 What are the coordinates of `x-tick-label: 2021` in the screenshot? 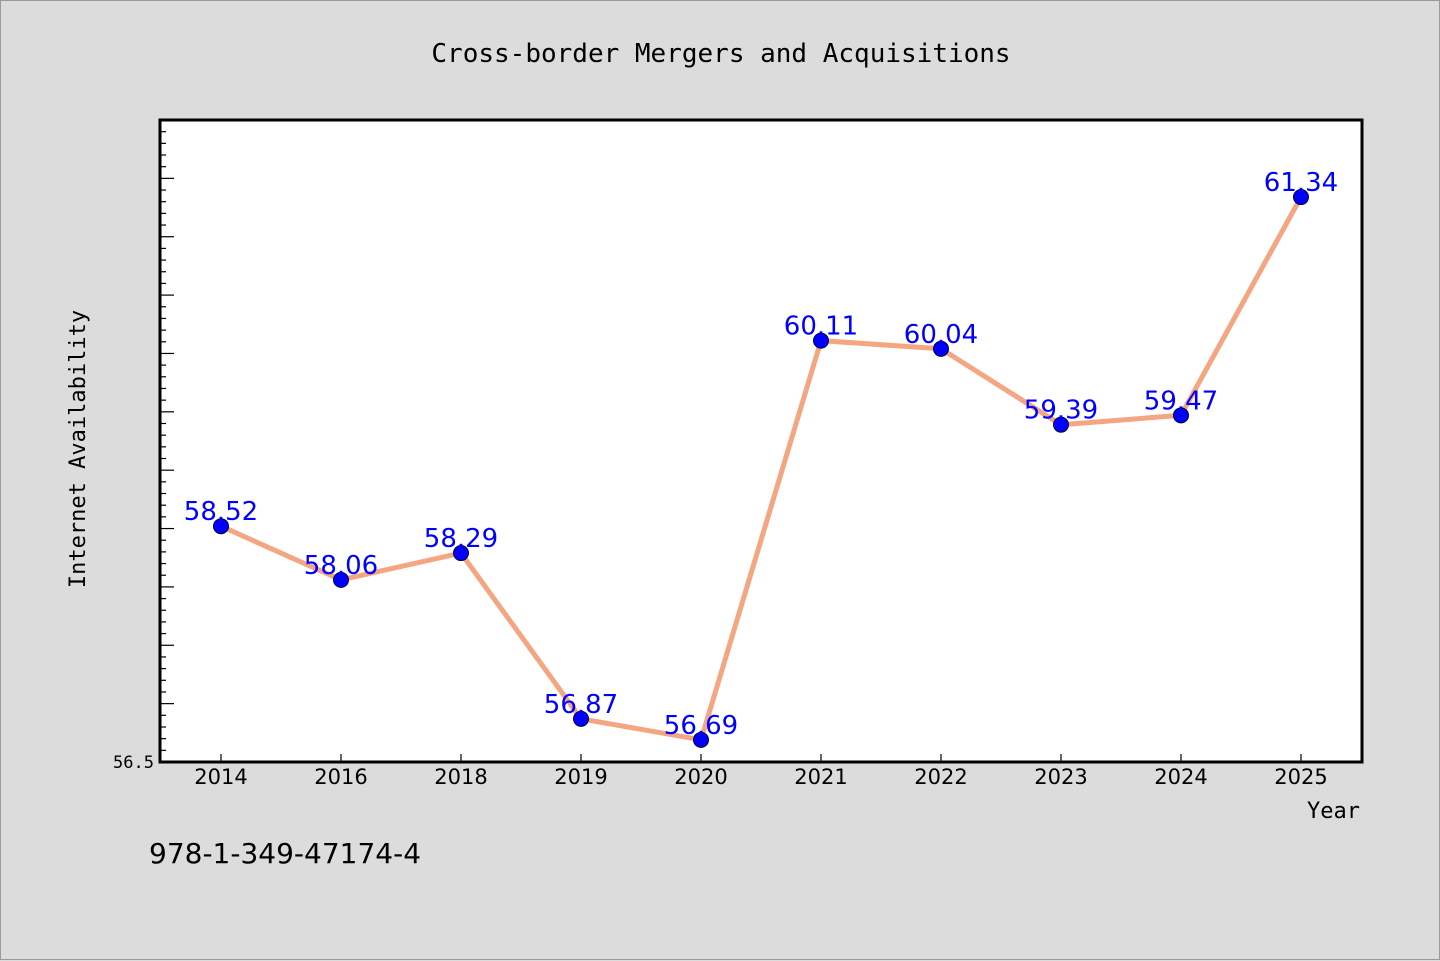 It's located at (820, 777).